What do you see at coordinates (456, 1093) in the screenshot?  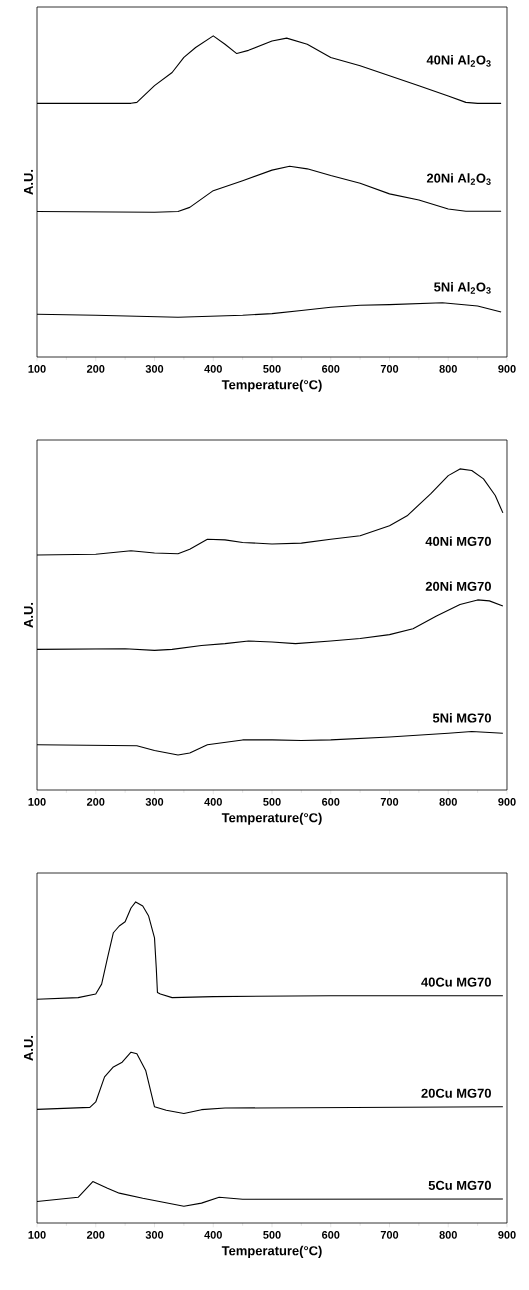 I see `series-label: 20Cu MG70` at bounding box center [456, 1093].